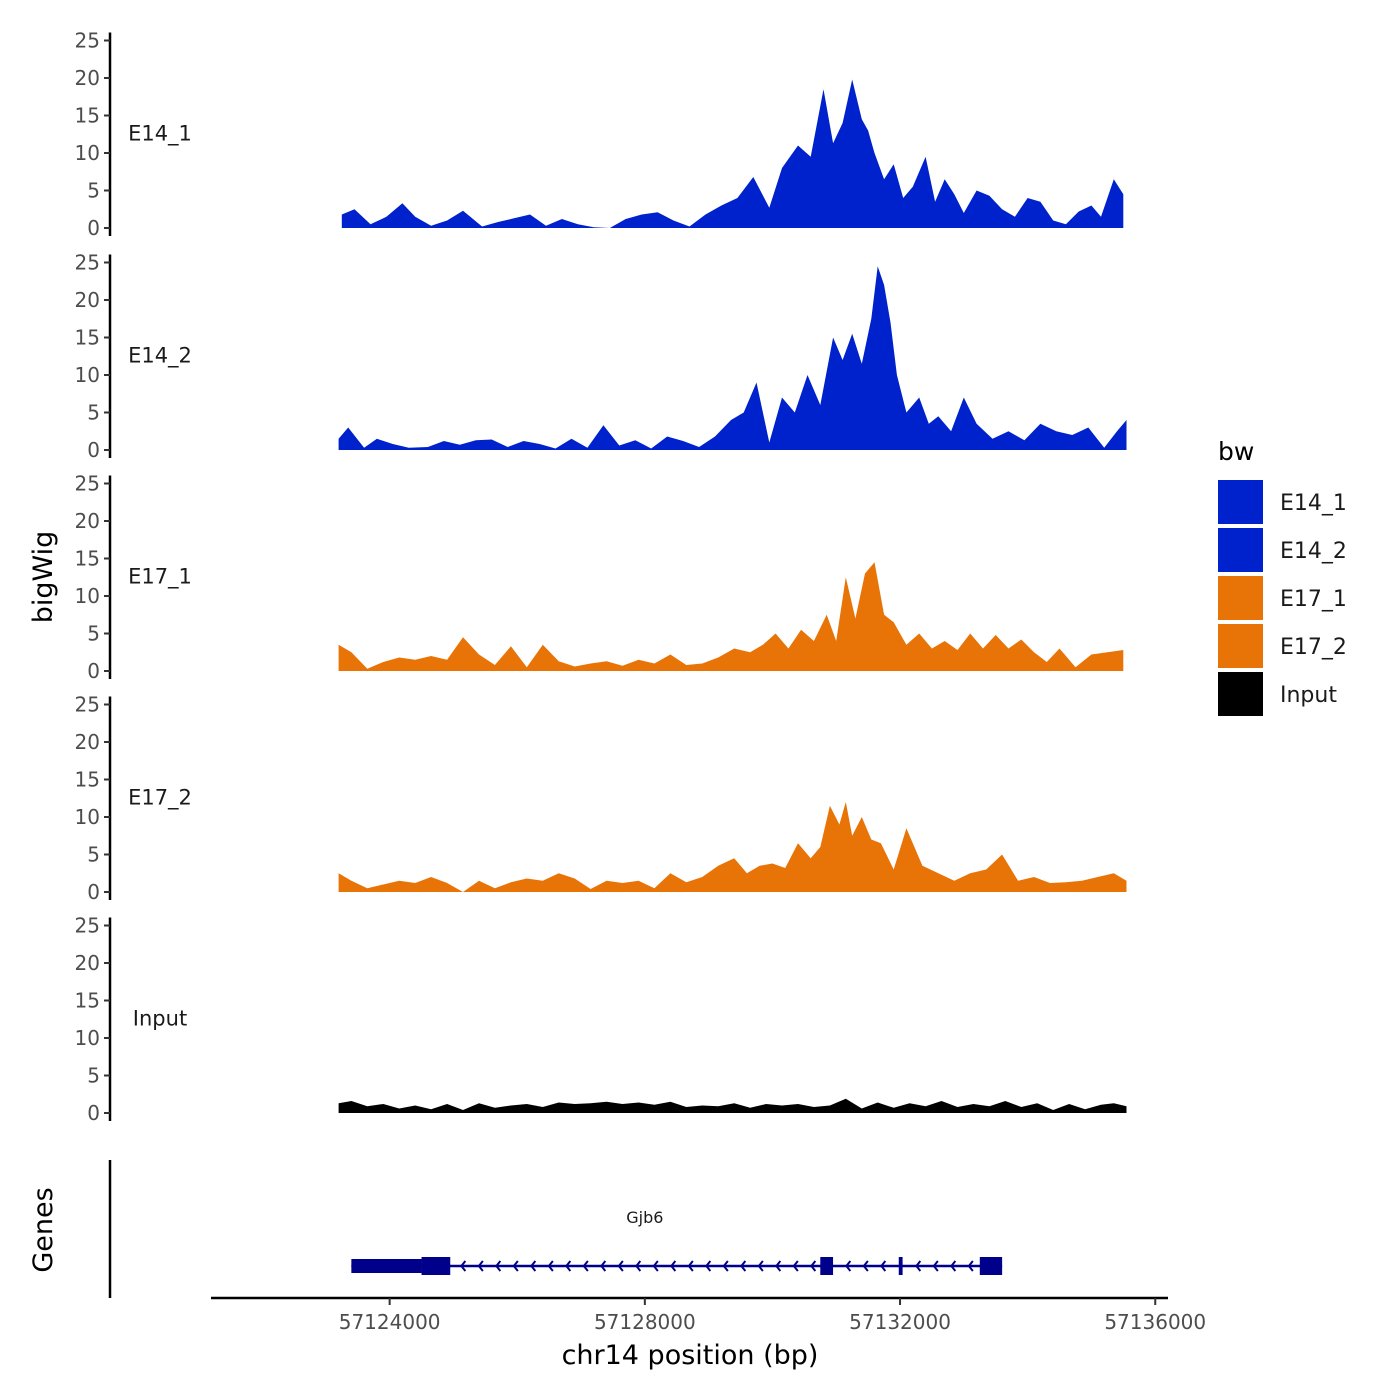  Describe the element at coordinates (677, 1241) in the screenshot. I see `gene-gjb6: Gjb6` at that location.